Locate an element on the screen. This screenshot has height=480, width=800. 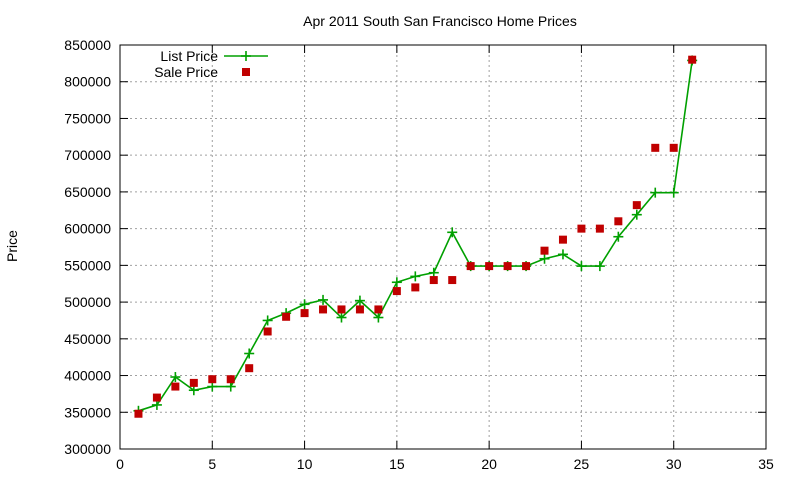
x-tick-label: 20 is located at coordinates (489, 464).